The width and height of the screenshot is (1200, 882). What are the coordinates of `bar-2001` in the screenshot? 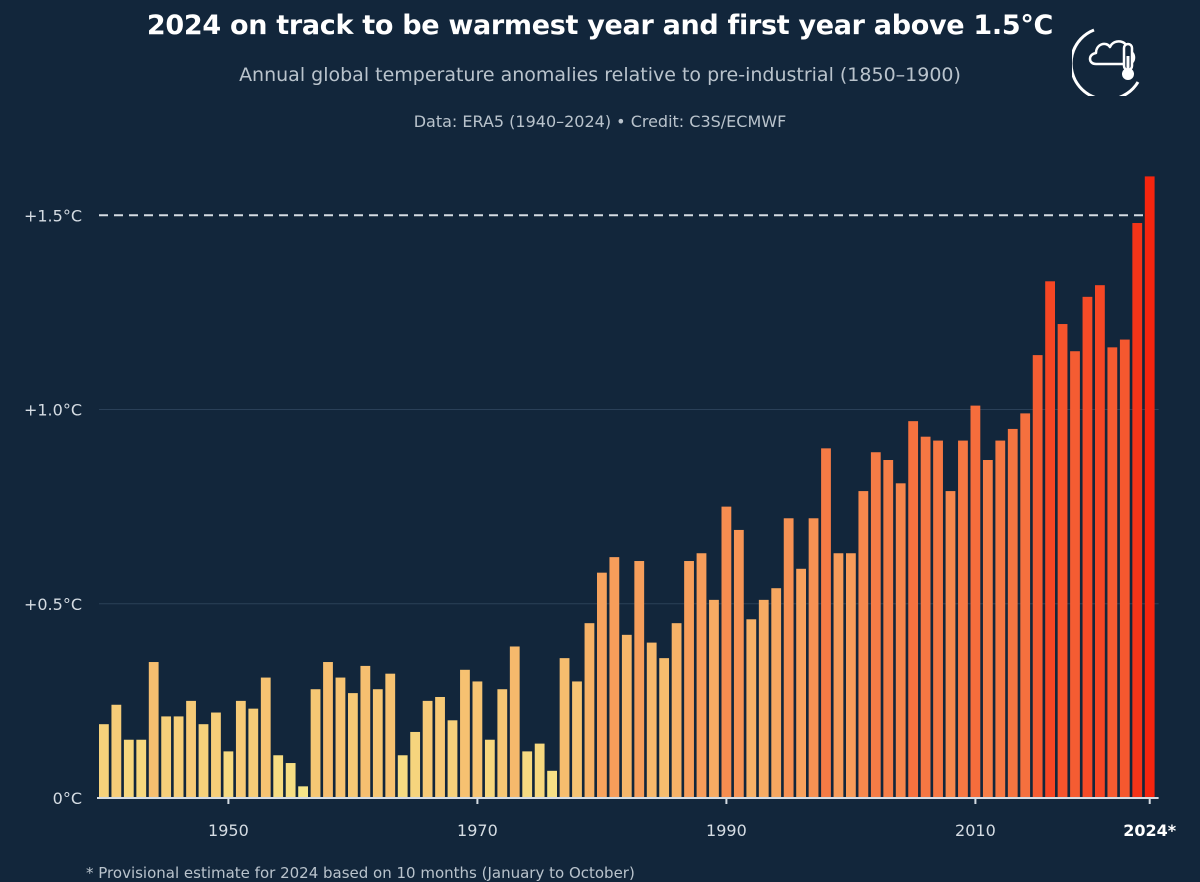 It's located at (863, 644).